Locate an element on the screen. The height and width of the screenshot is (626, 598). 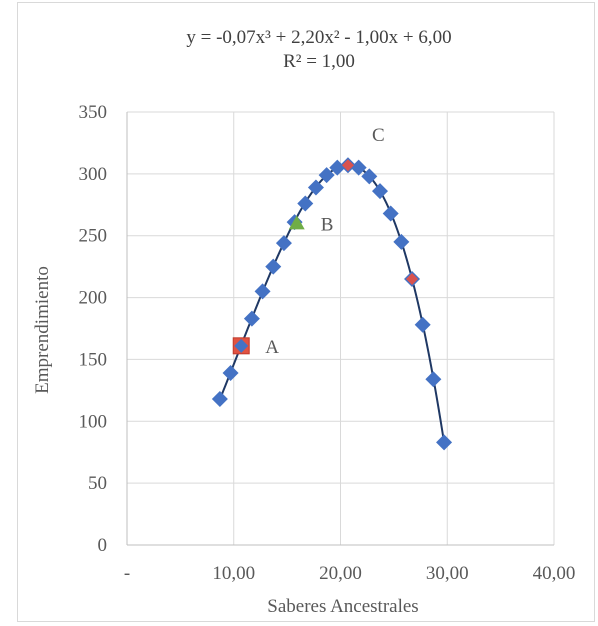
y-tick-label: 50 is located at coordinates (97, 483).